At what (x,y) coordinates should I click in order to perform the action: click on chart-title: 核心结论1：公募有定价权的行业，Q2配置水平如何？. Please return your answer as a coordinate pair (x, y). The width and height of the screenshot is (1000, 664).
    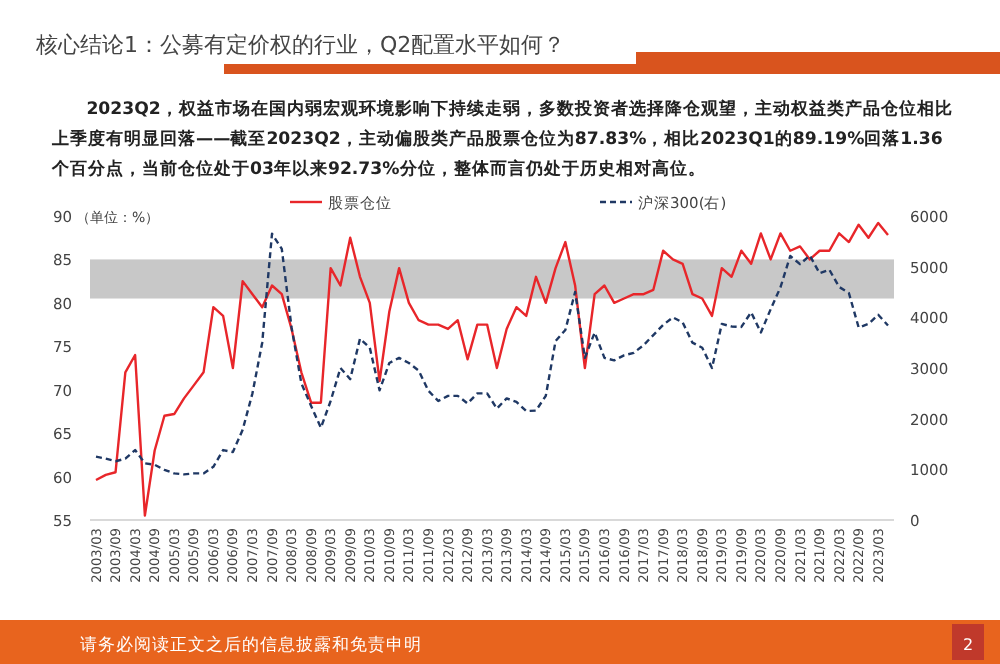
    Looking at the image, I should click on (300, 45).